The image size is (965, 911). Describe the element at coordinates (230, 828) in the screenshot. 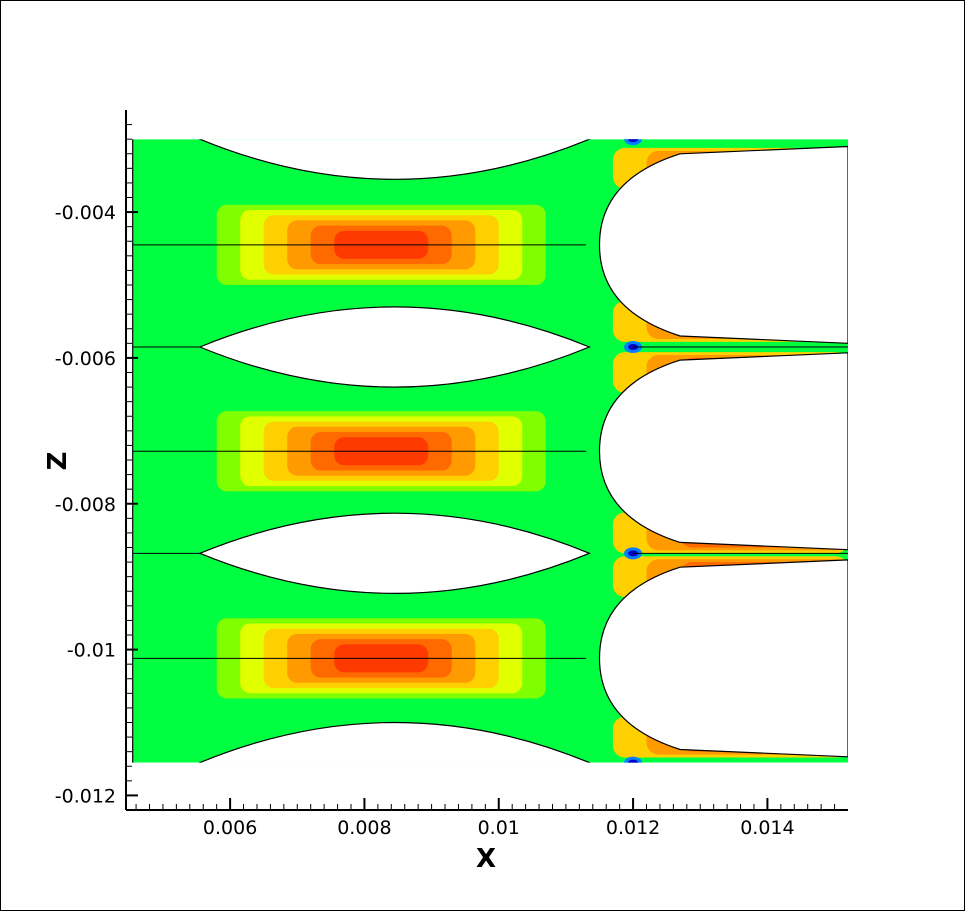

I see `x-tick-label: 0.006` at that location.